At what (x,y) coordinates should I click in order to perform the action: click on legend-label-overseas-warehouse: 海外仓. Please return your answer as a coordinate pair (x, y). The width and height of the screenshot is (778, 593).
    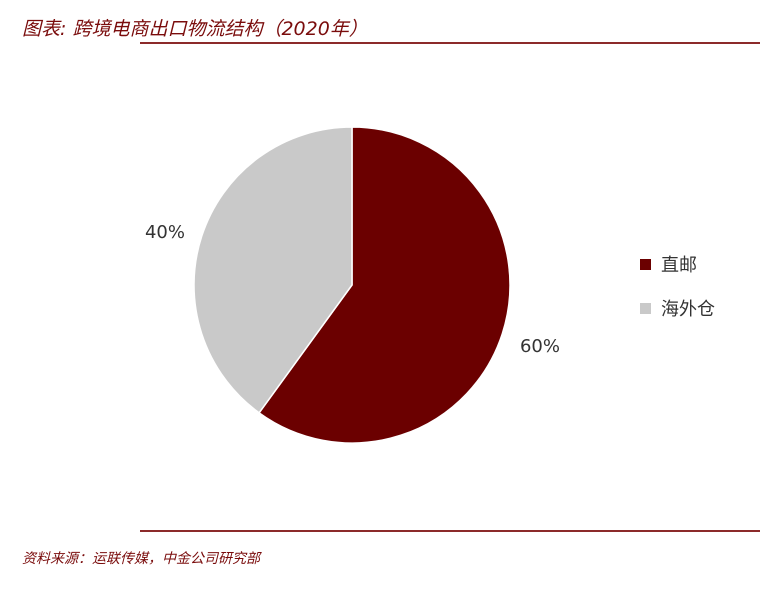
    Looking at the image, I should click on (688, 309).